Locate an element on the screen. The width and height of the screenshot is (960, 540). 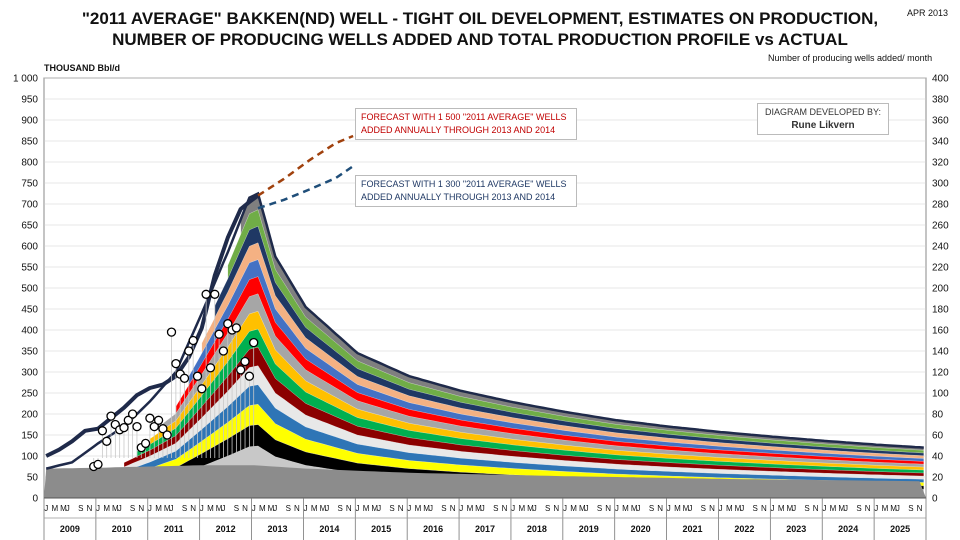
year-tick-label: 2015 is located at coordinates (381, 529).